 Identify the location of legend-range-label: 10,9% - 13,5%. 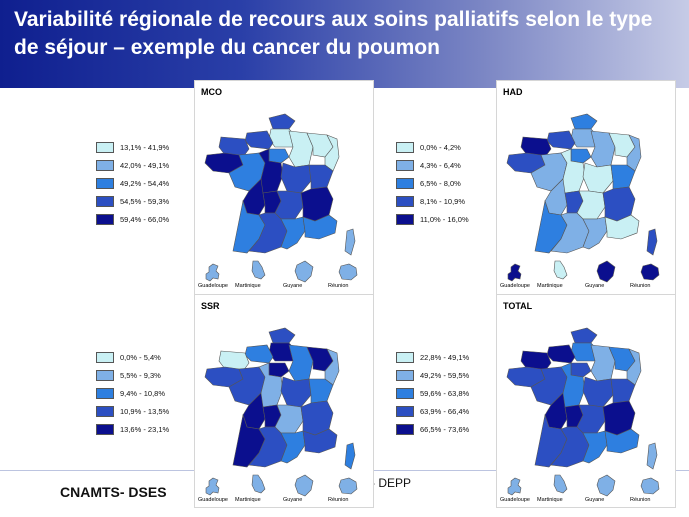
(145, 411).